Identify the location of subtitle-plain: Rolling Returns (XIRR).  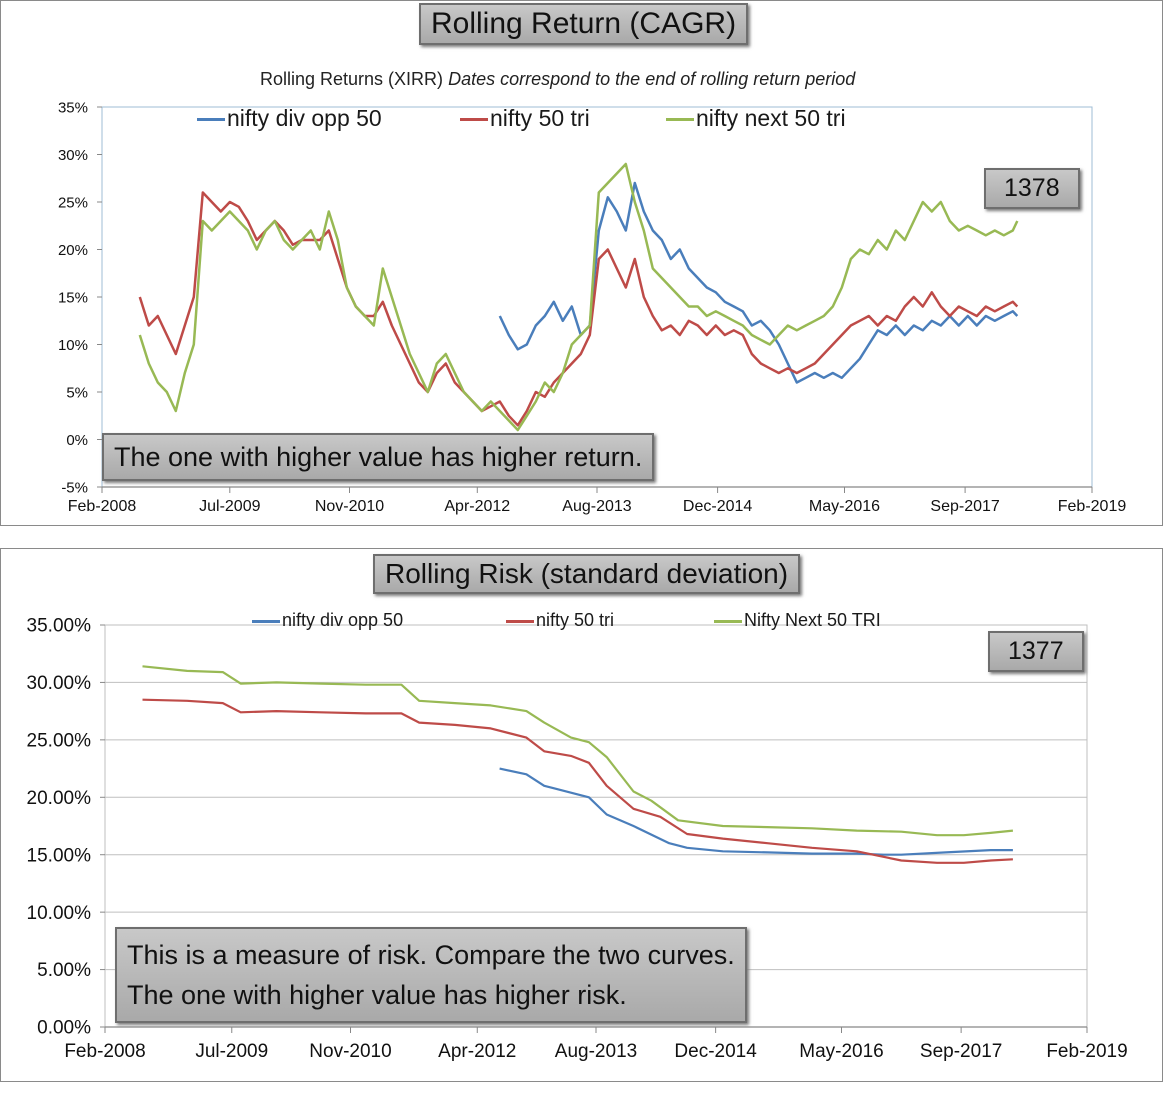
(352, 79).